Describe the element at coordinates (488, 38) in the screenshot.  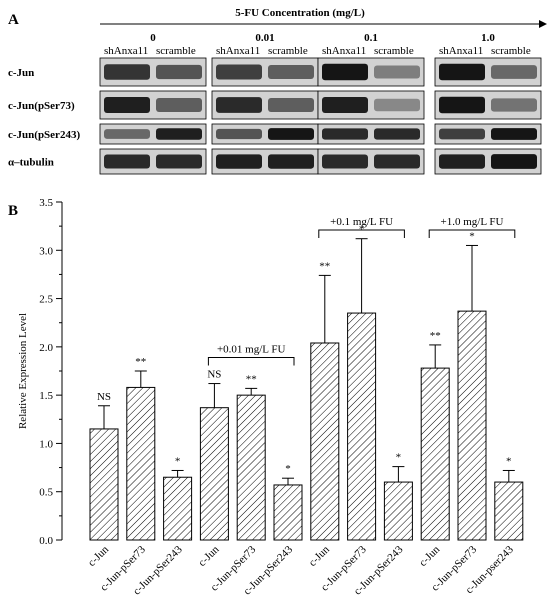
I see `concentration-label: 1.0` at that location.